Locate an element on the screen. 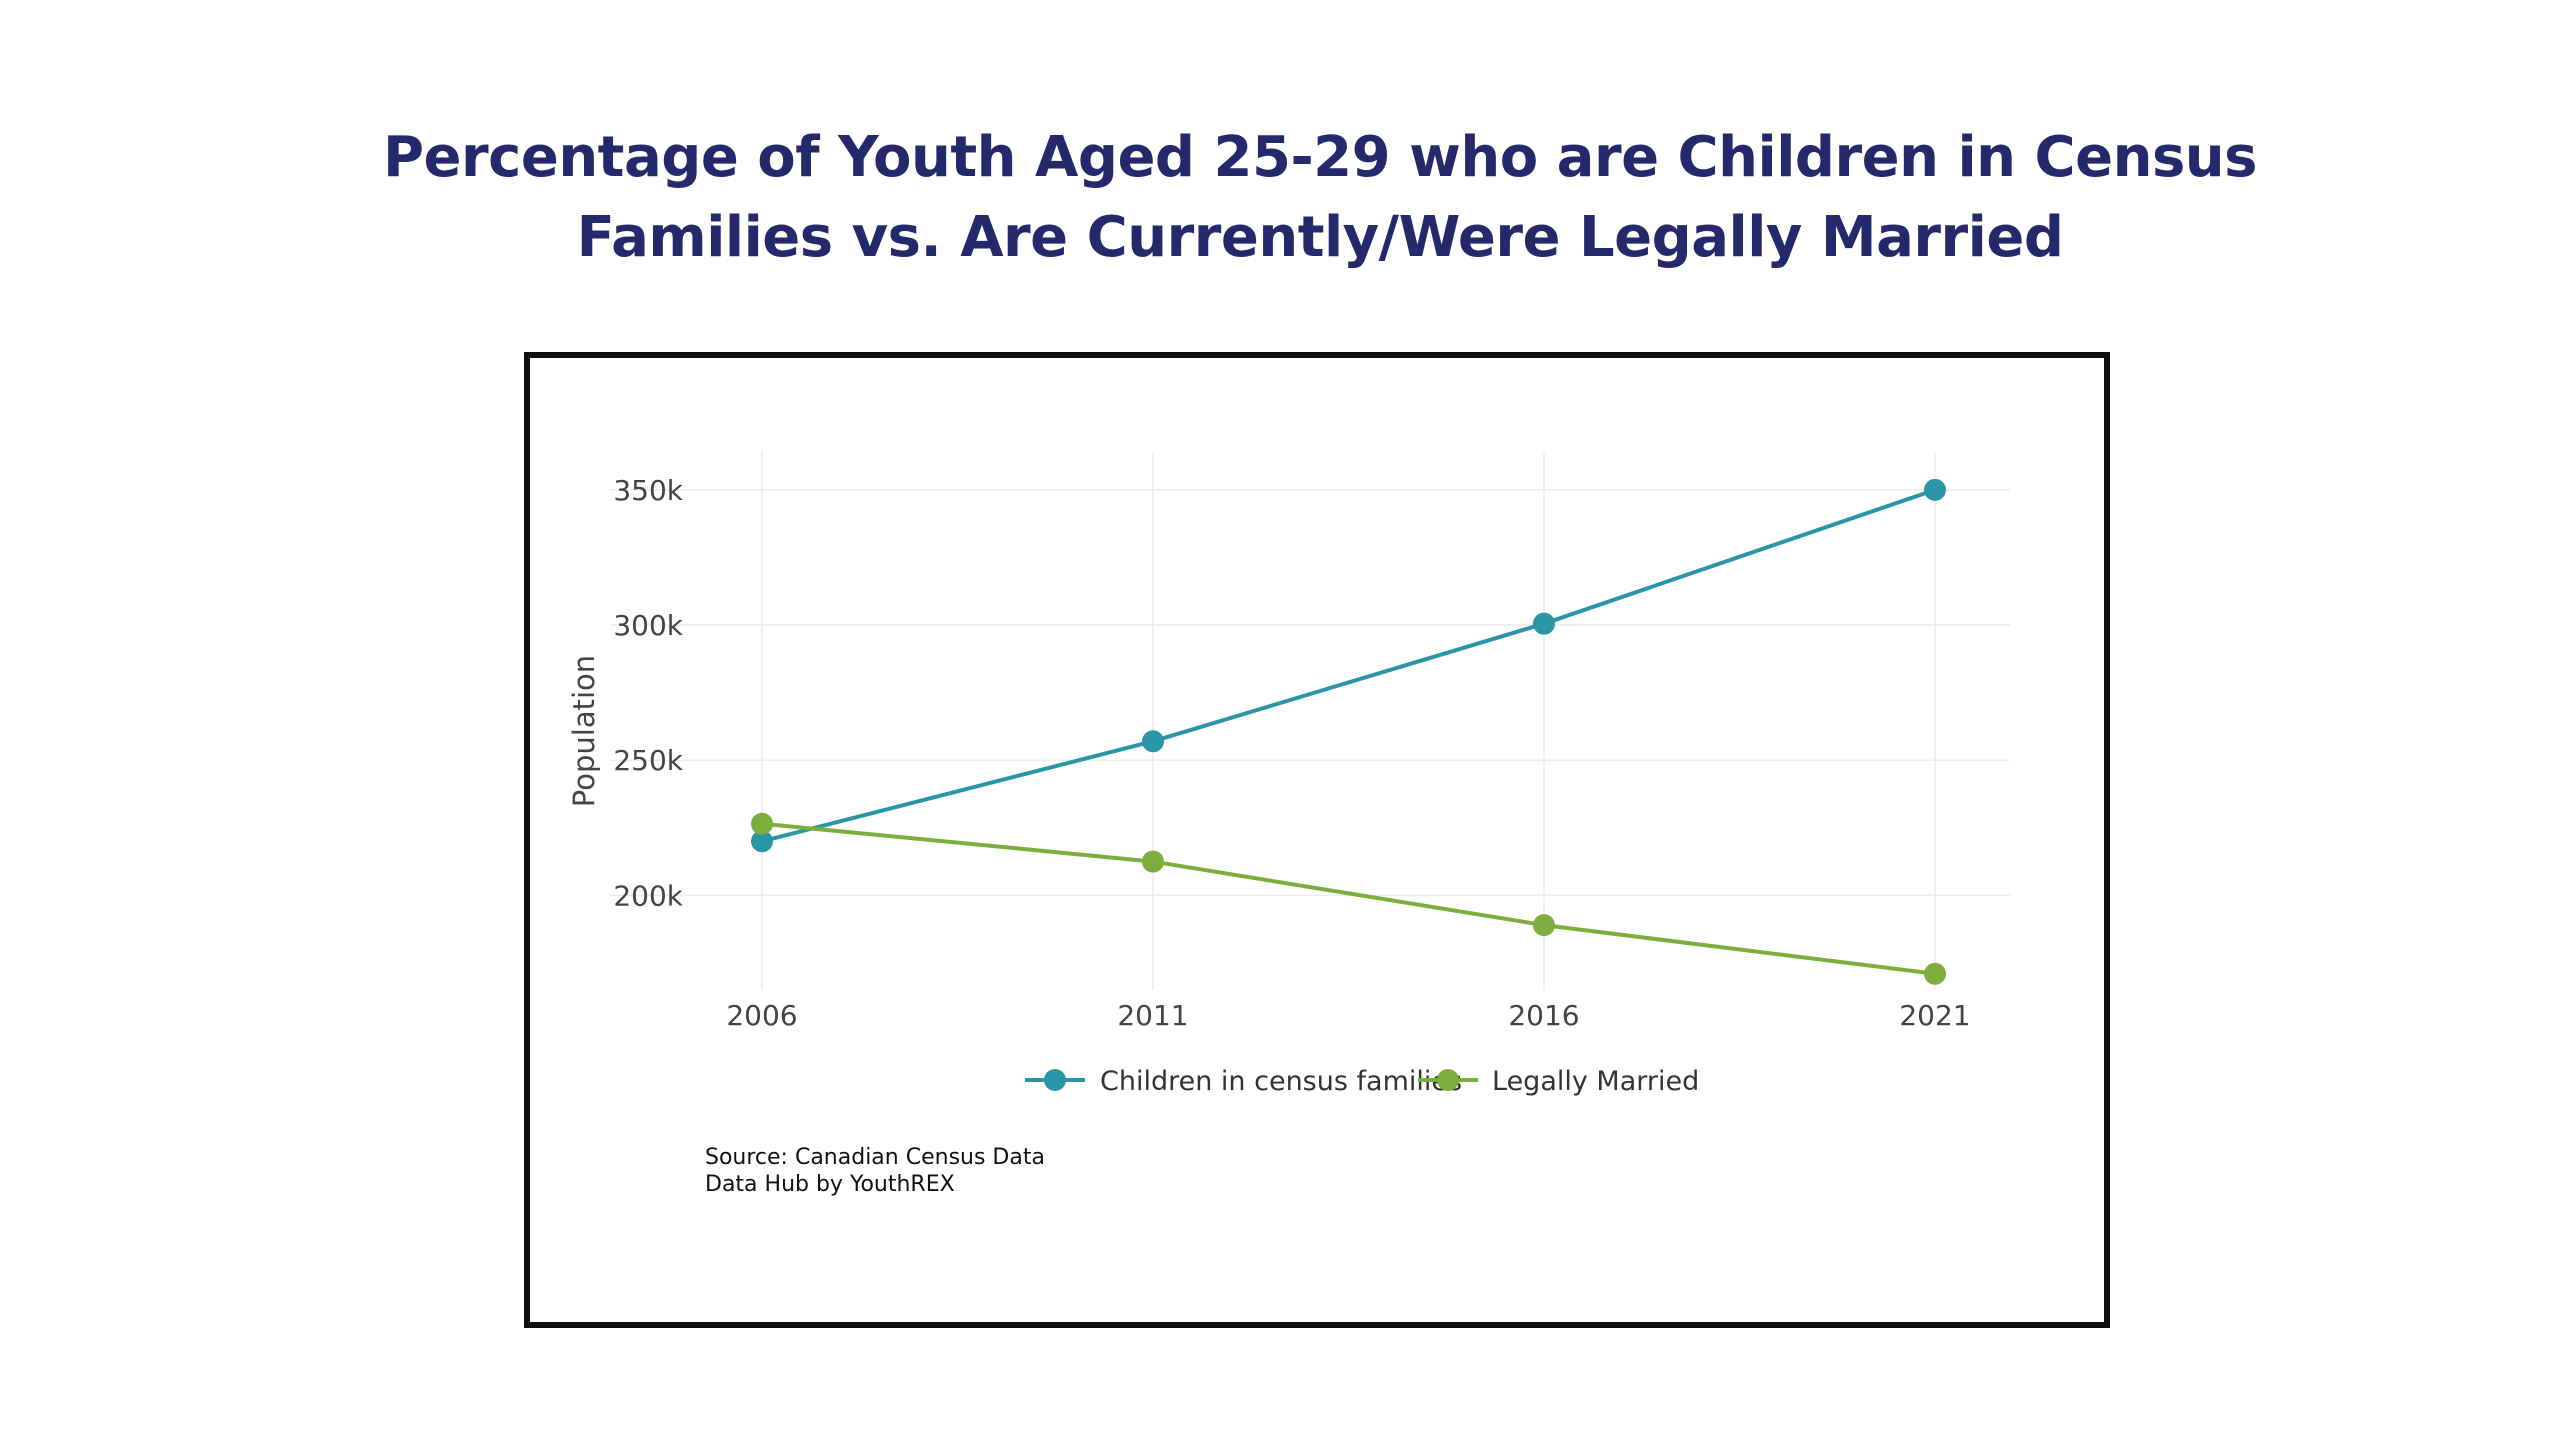 This screenshot has height=1440, width=2560. y-tick-label: 250k is located at coordinates (648, 760).